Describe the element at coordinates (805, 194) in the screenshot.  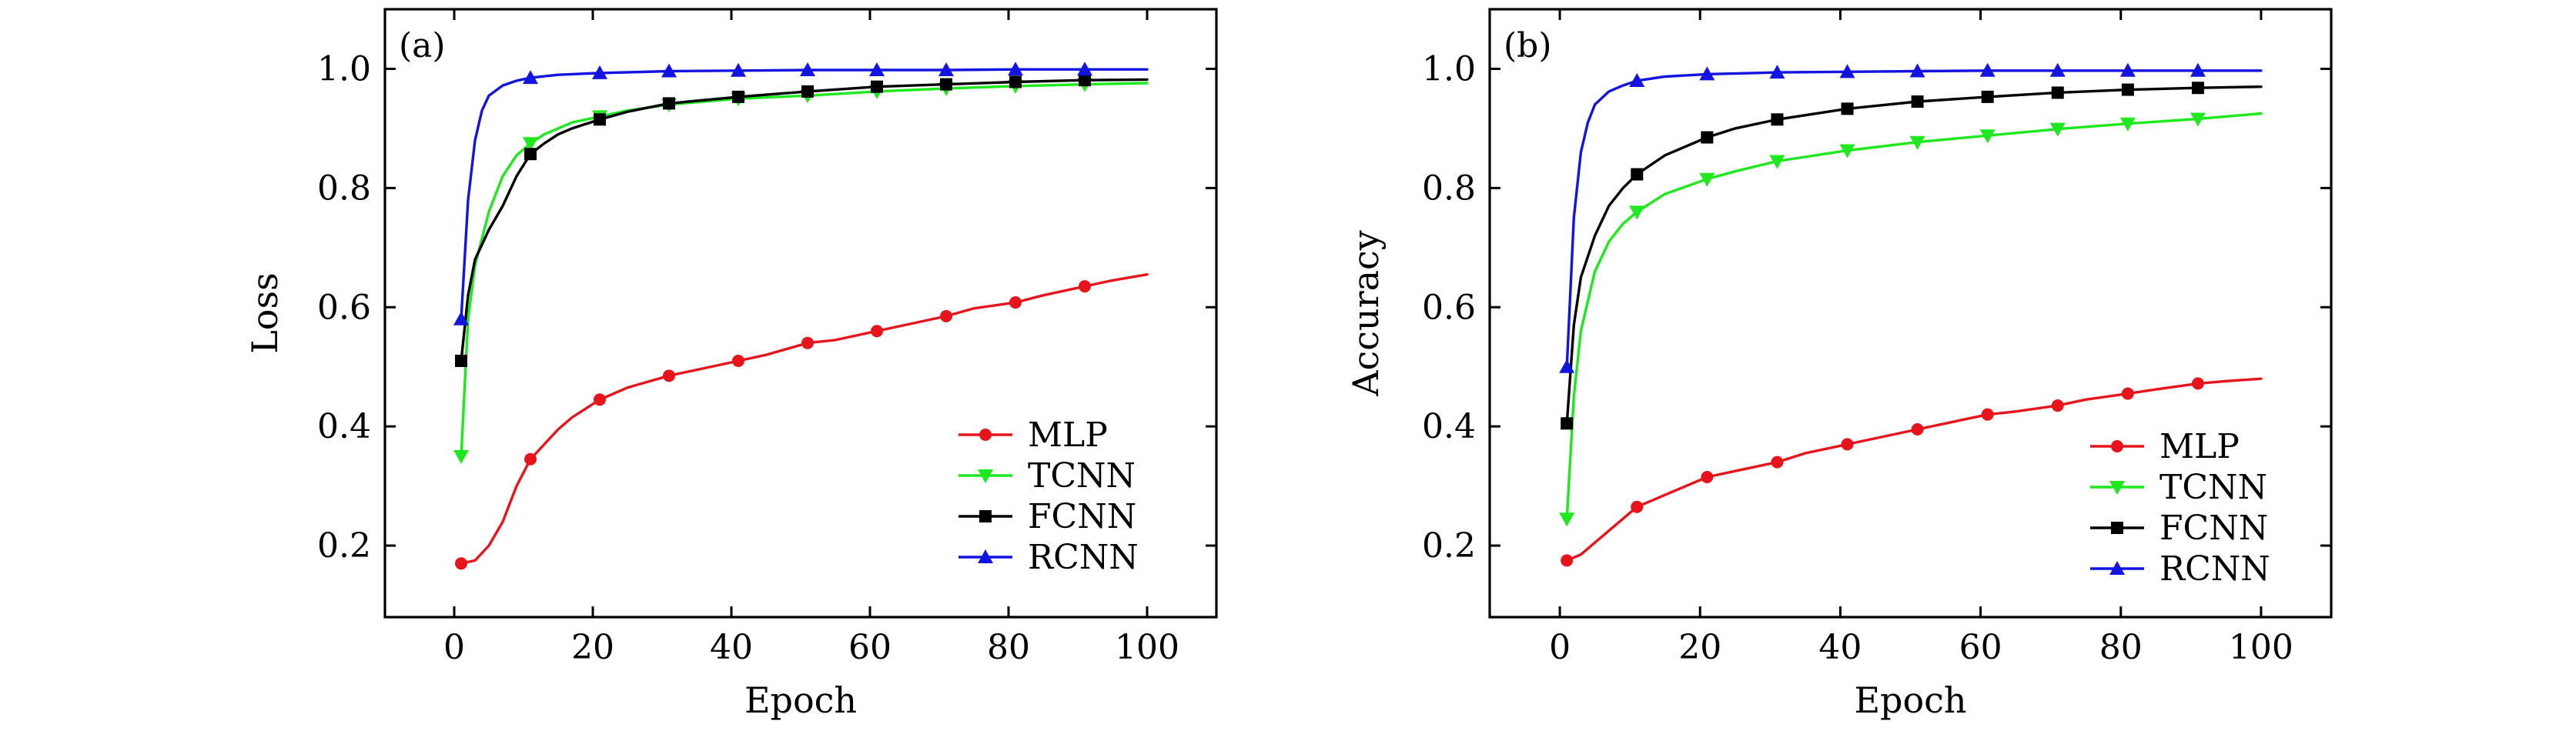
I see `series-line-rcnn` at that location.